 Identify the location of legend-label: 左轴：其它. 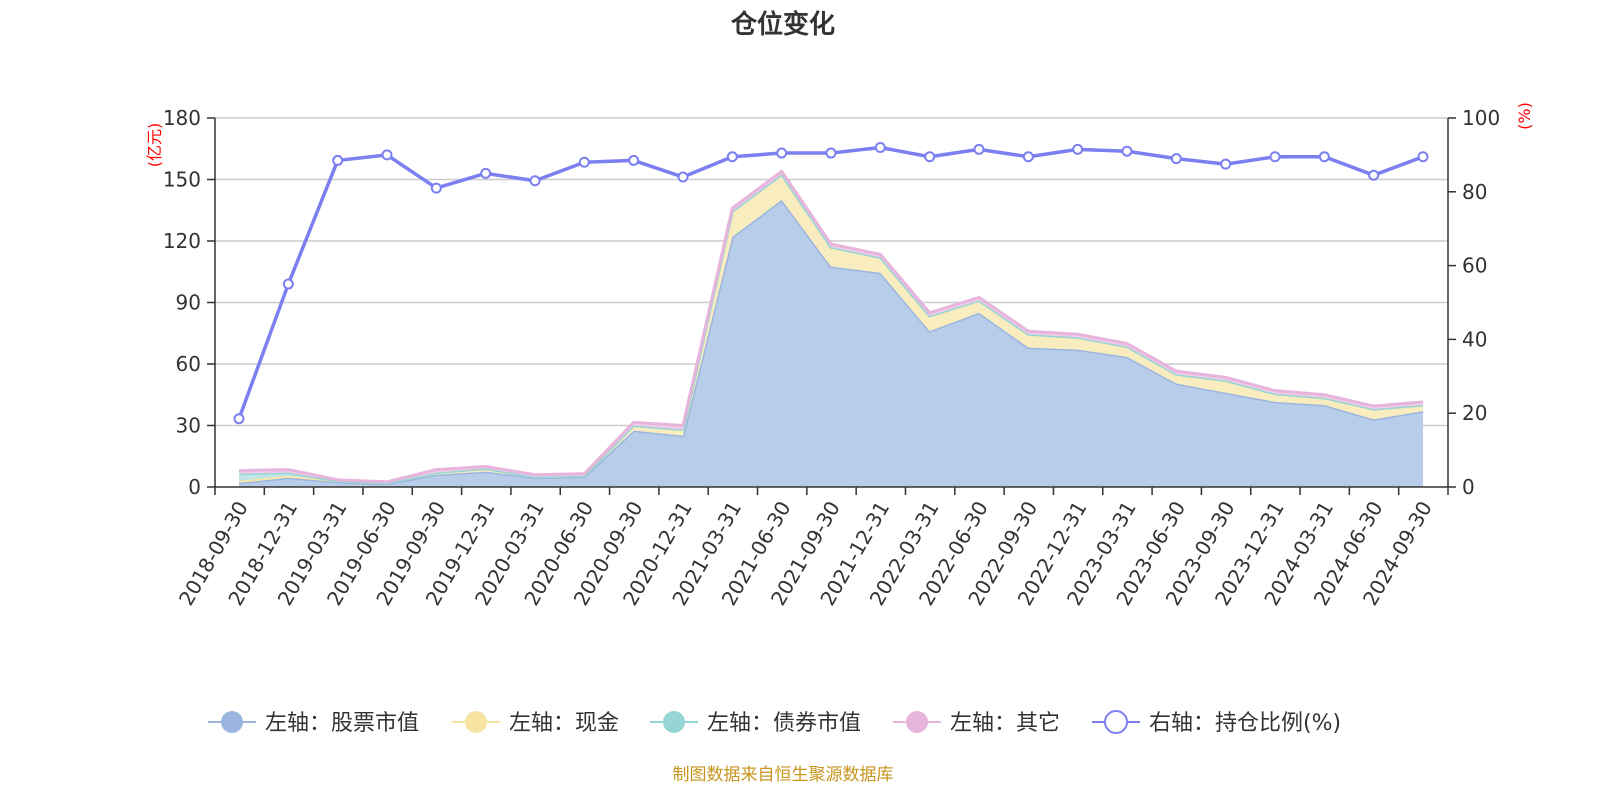
(1005, 723).